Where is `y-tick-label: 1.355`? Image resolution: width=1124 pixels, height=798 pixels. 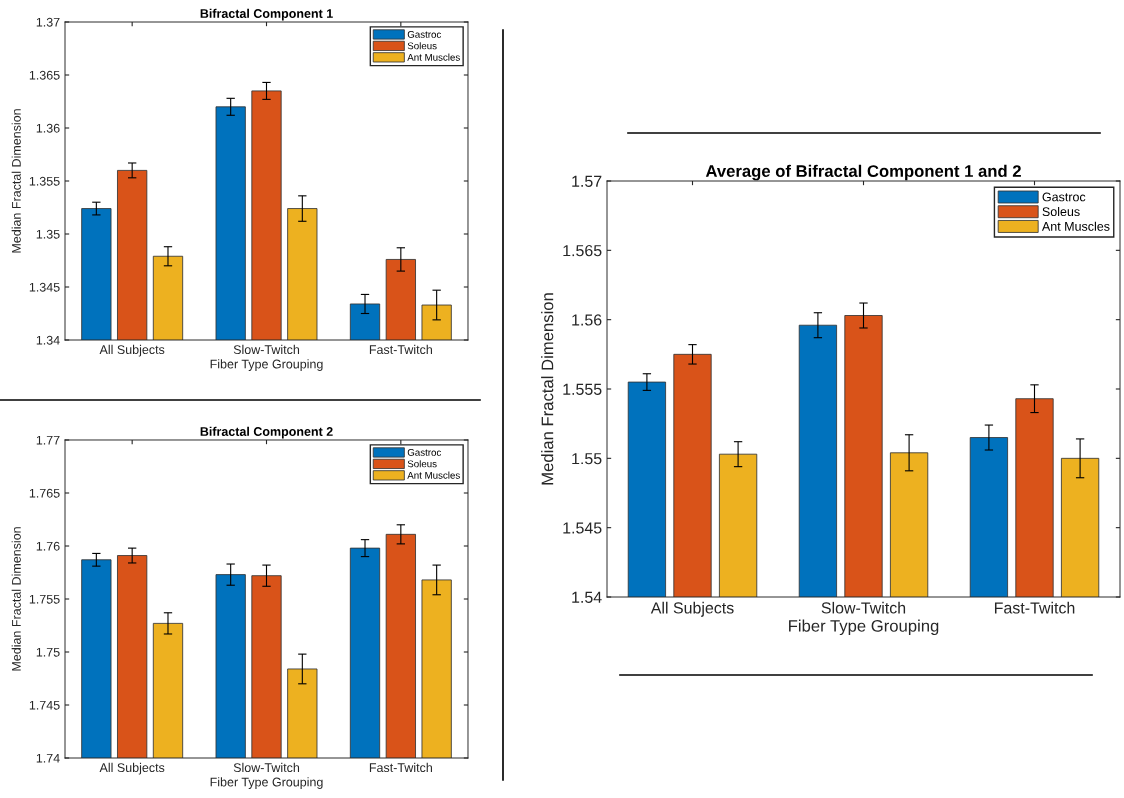 y-tick-label: 1.355 is located at coordinates (44, 181).